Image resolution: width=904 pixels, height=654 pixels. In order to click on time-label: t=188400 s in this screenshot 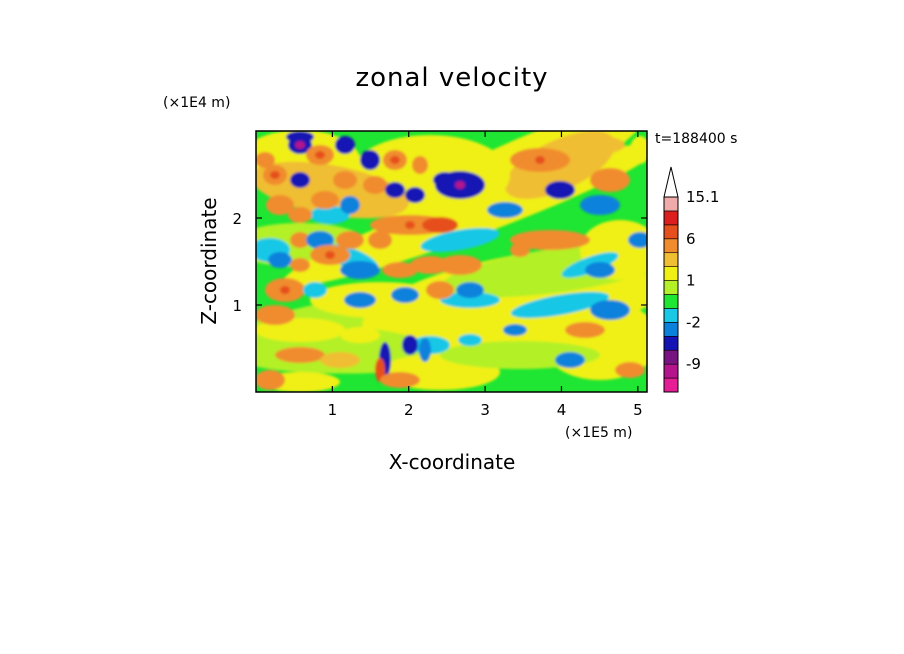, I will do `click(696, 139)`.